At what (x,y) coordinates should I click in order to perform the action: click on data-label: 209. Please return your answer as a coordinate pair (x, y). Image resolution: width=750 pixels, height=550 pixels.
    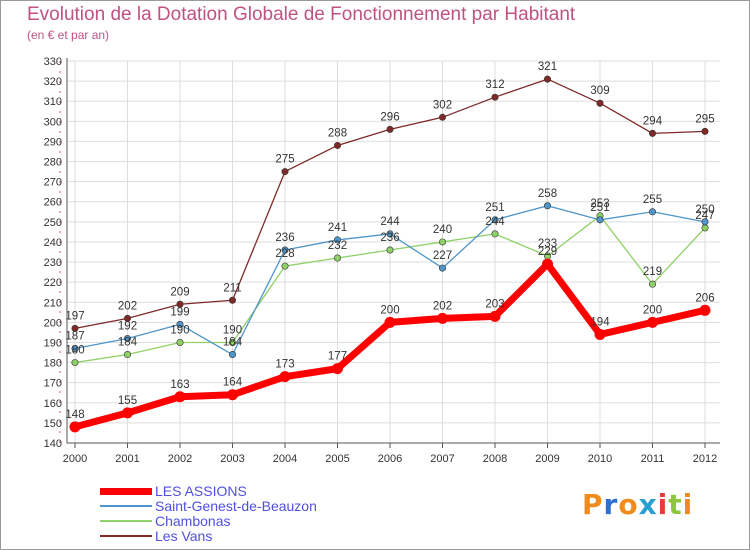
    Looking at the image, I should click on (179, 292).